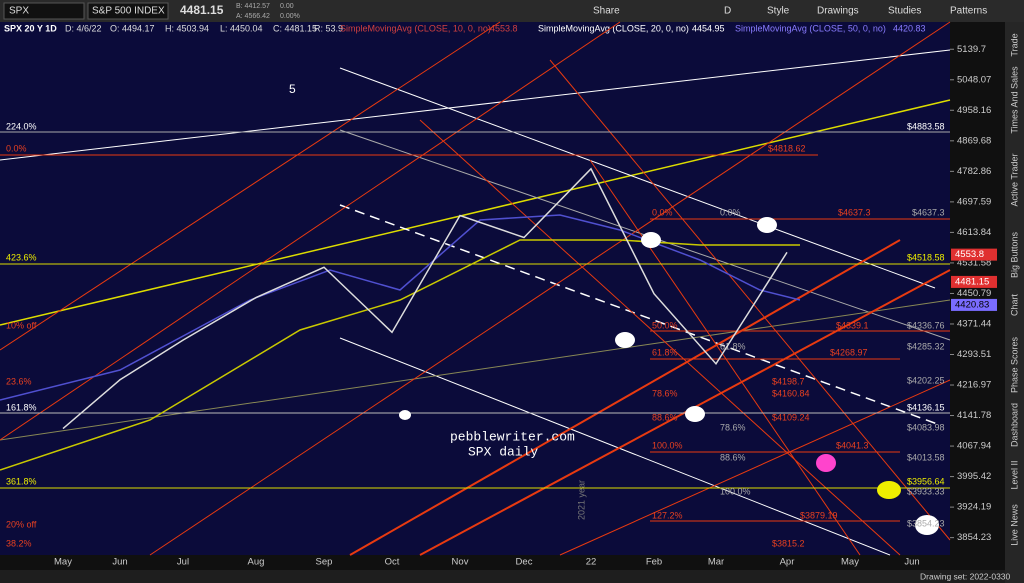  I want to click on gray-price: $4013.58, so click(926, 457).